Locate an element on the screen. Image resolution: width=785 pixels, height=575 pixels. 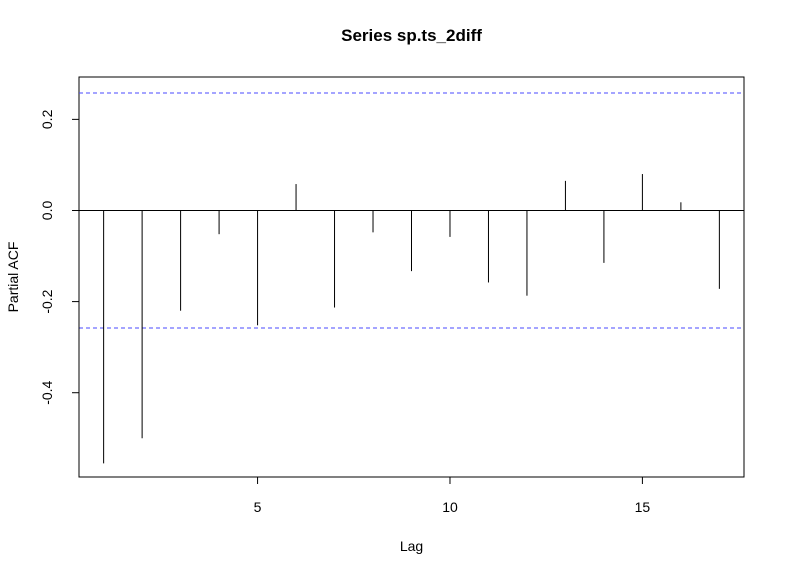
y-tick-label: 0.0 is located at coordinates (47, 211).